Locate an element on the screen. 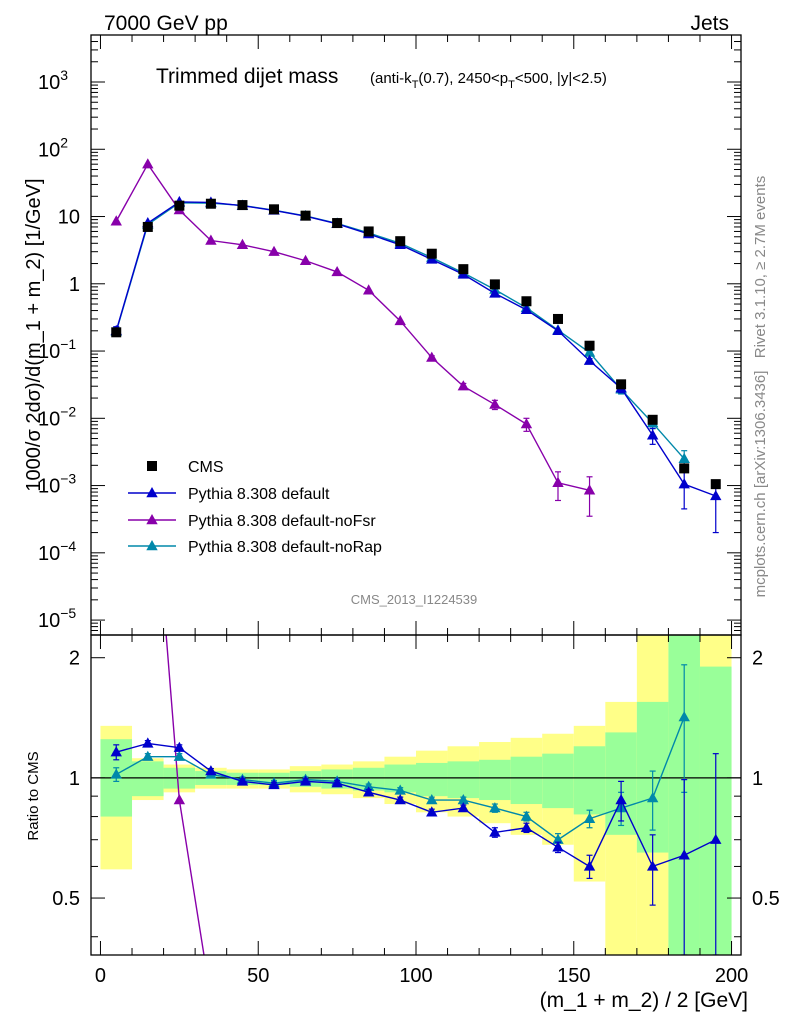  ratio-y-axis-label: Ratio to CMS is located at coordinates (33, 795).